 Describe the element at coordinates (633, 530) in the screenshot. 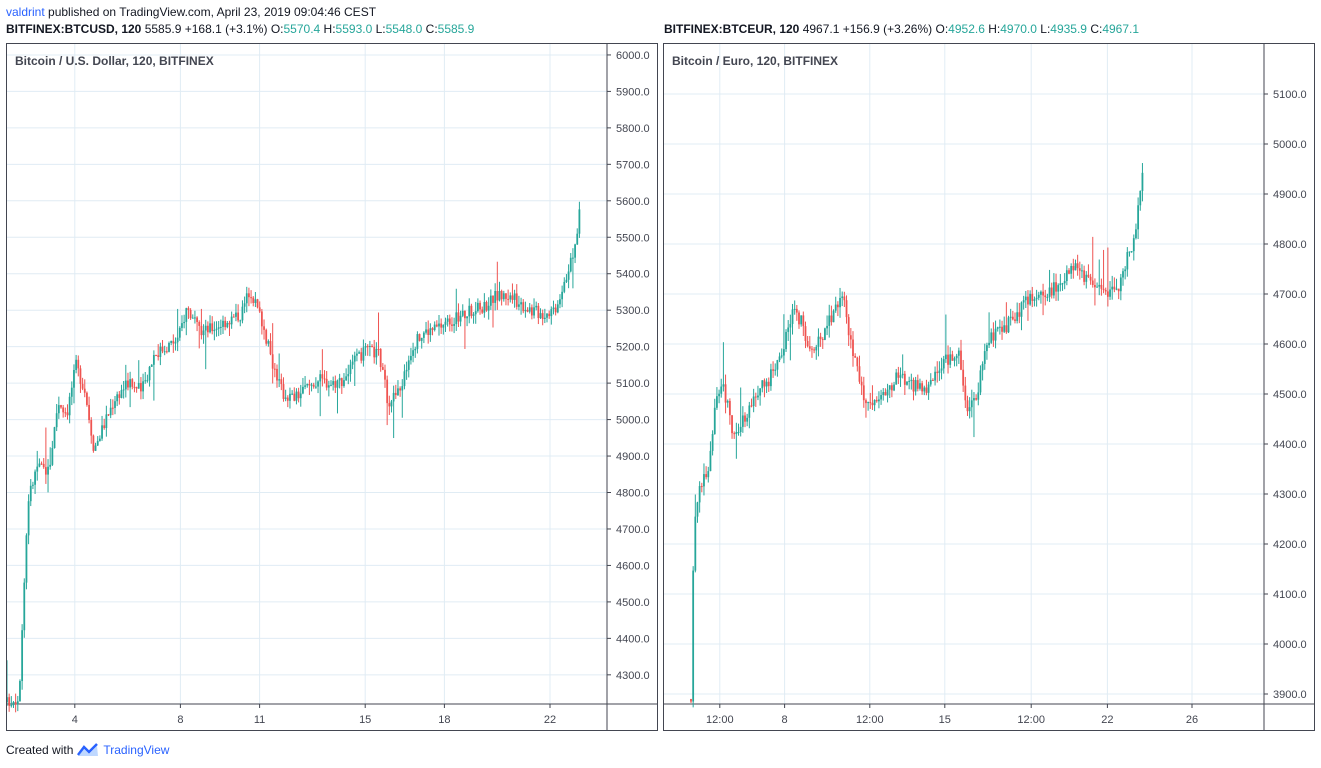

I see `y-tick-label: 4700.0` at that location.